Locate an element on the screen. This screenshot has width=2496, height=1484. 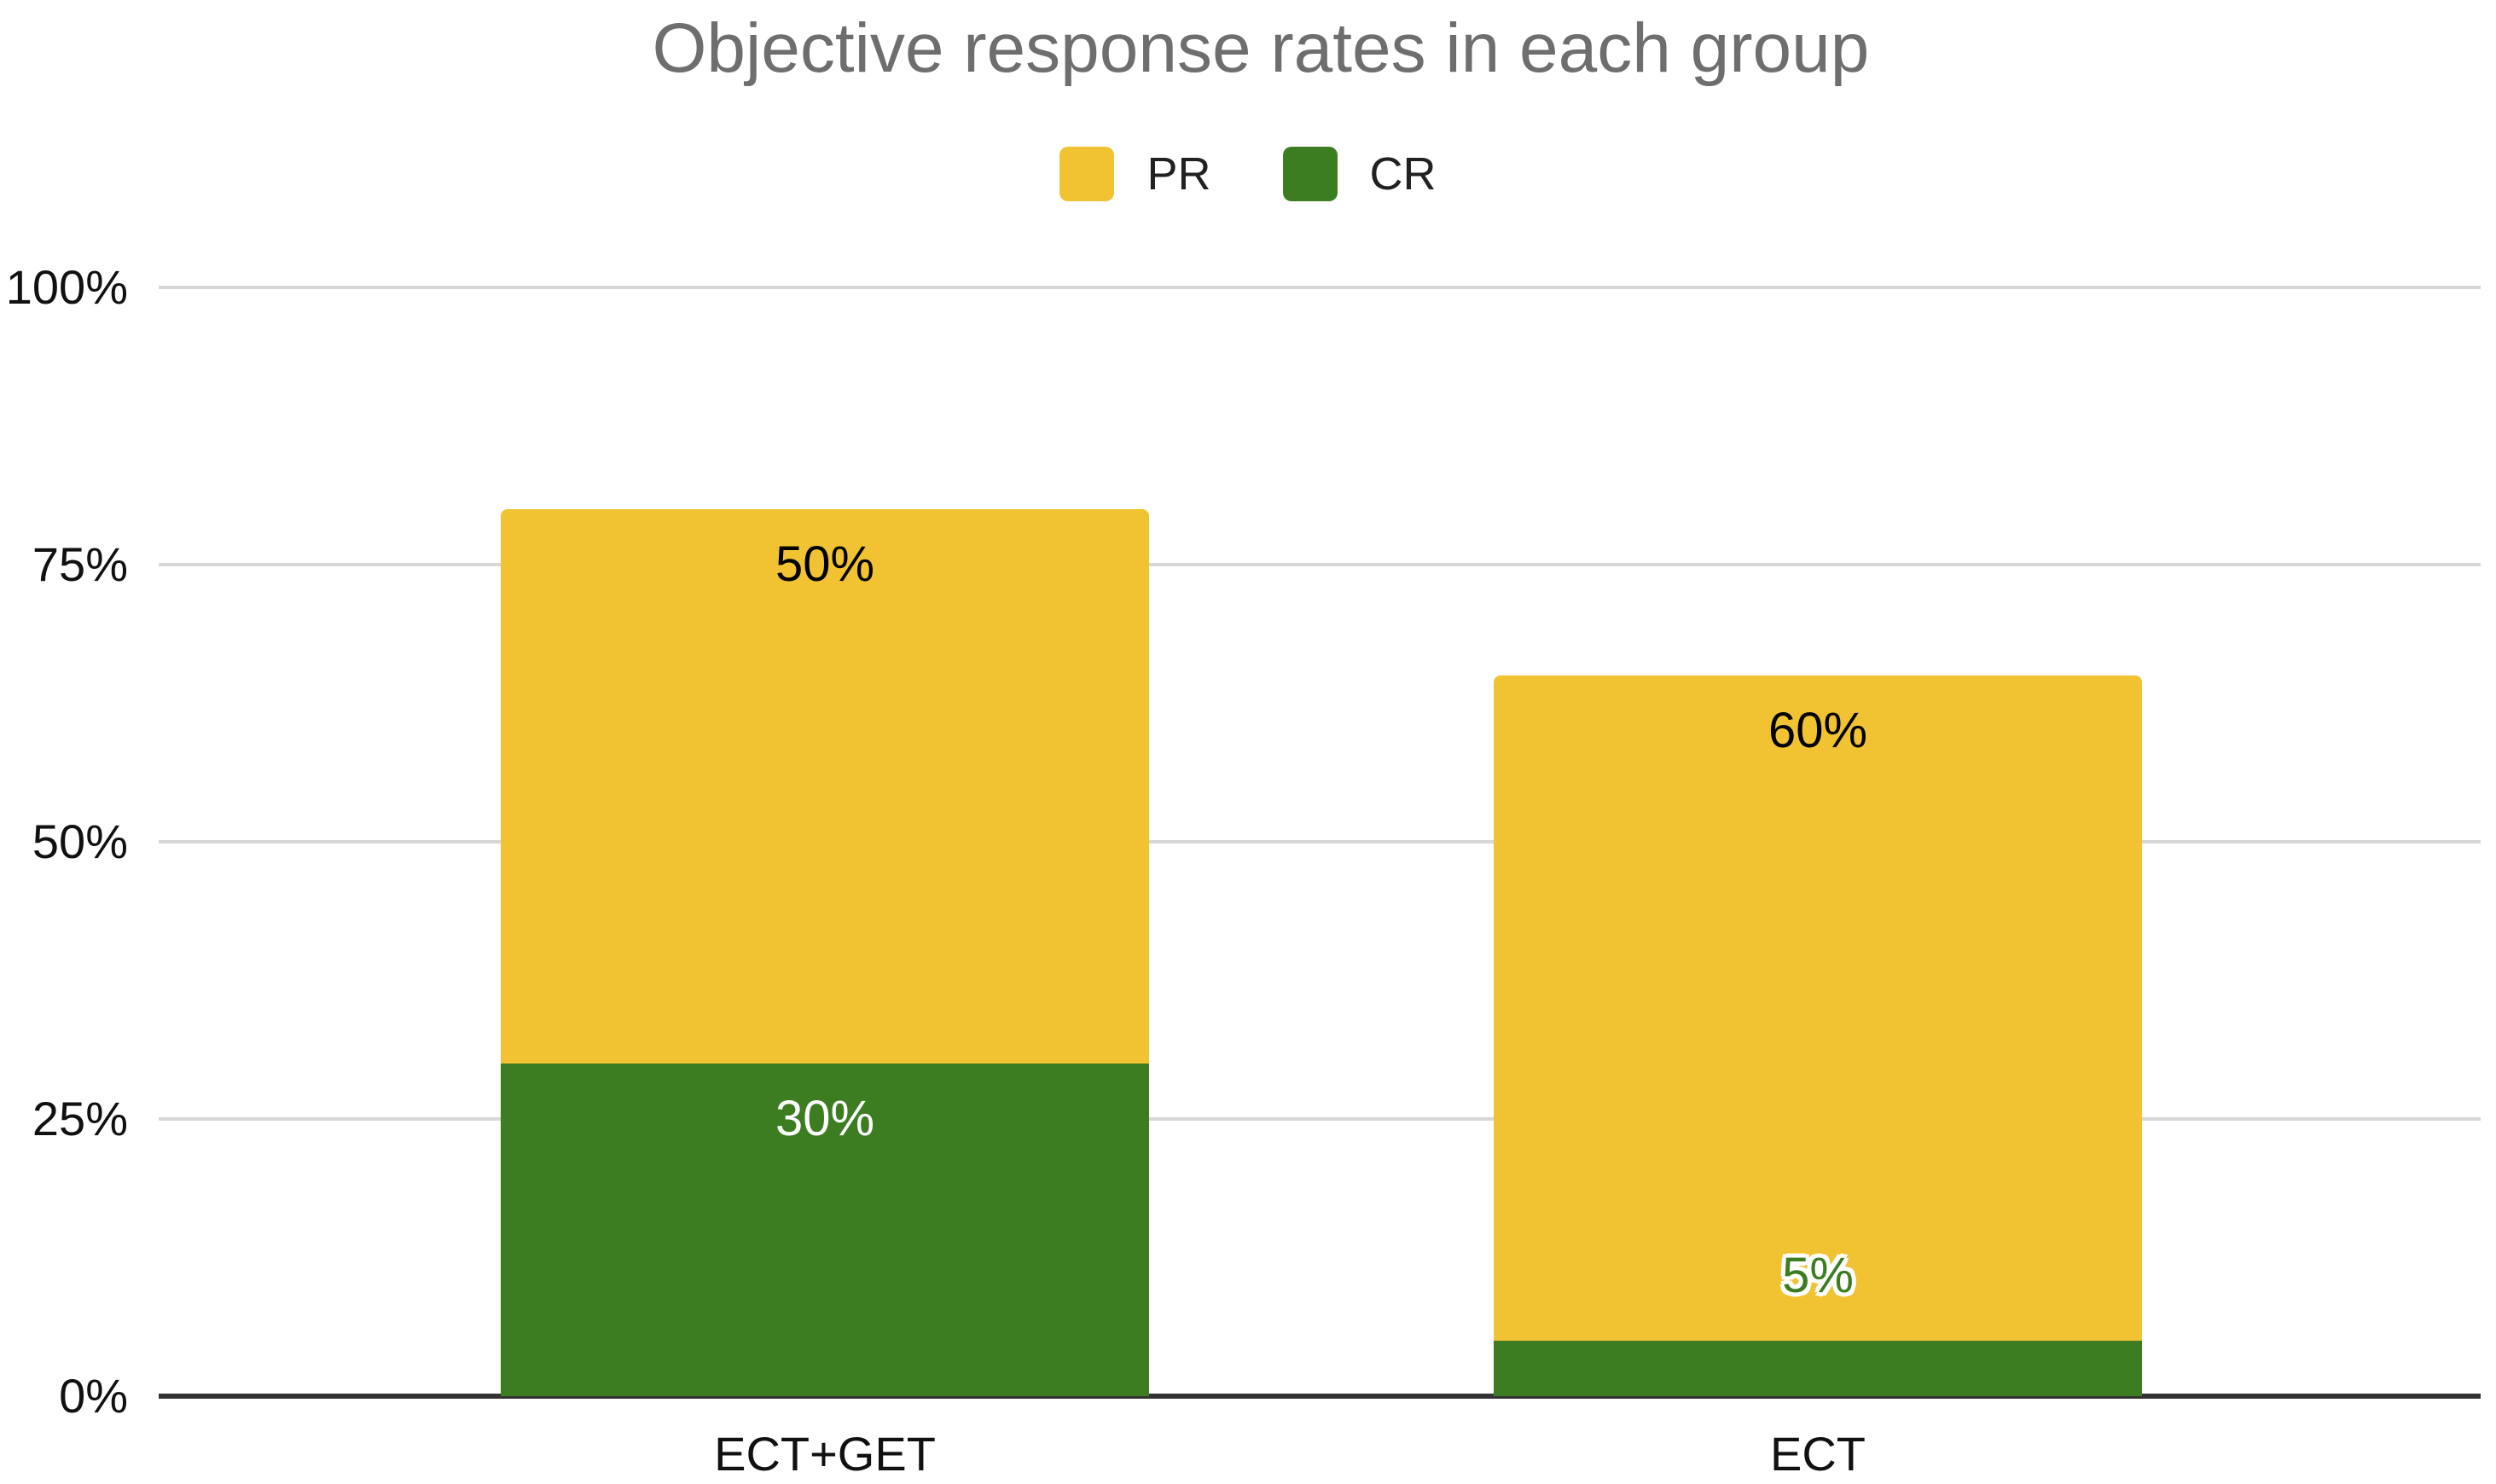
y-axis-tick-label: 100% is located at coordinates (66, 287).